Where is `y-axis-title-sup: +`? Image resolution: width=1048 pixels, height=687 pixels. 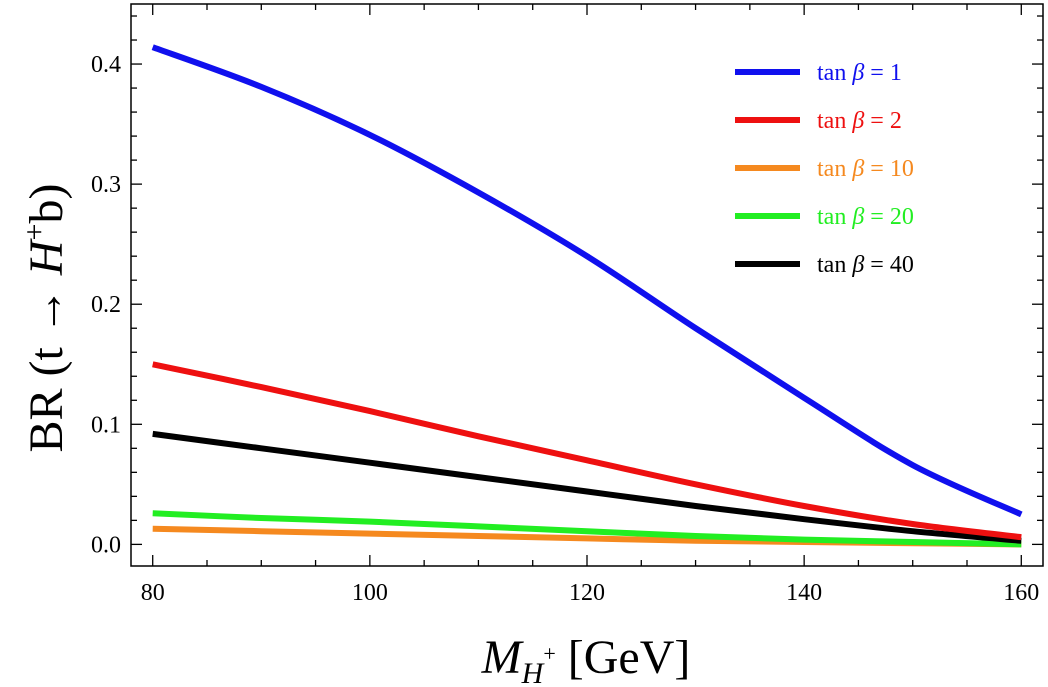
y-axis-title-sup: + is located at coordinates (34, 232).